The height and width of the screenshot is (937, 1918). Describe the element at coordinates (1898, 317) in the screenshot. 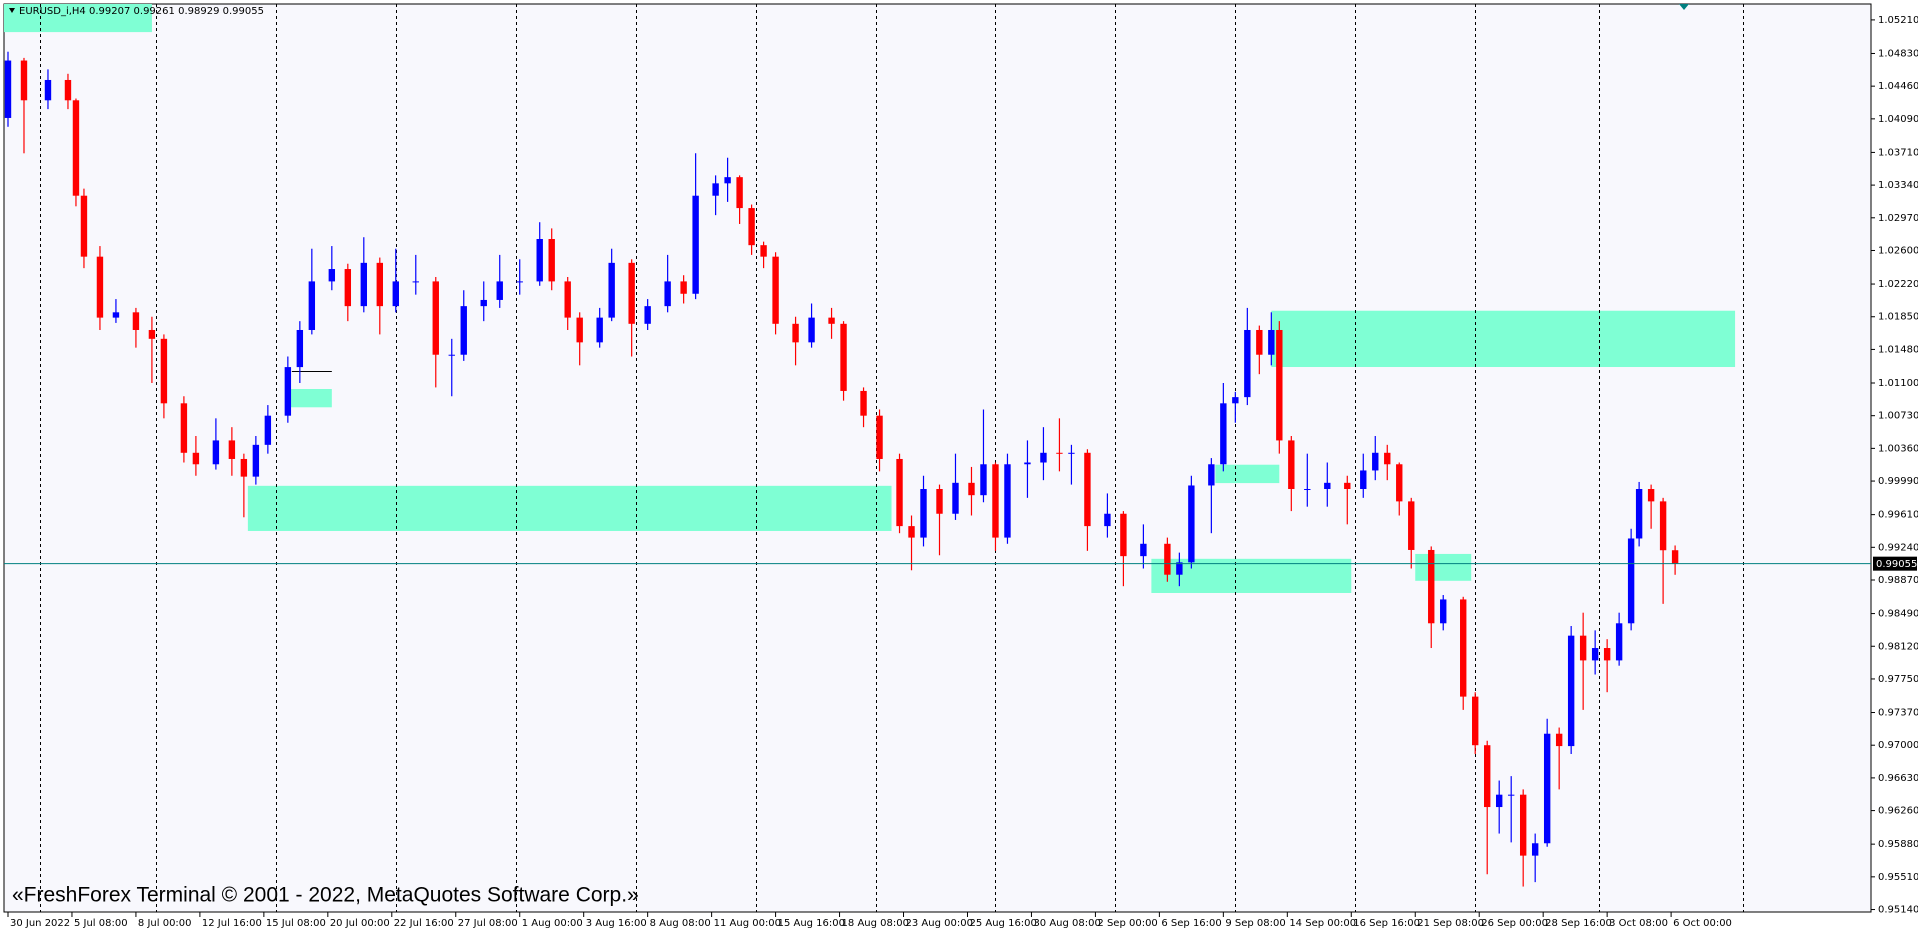

I see `y-tick-label: 1.01850` at that location.